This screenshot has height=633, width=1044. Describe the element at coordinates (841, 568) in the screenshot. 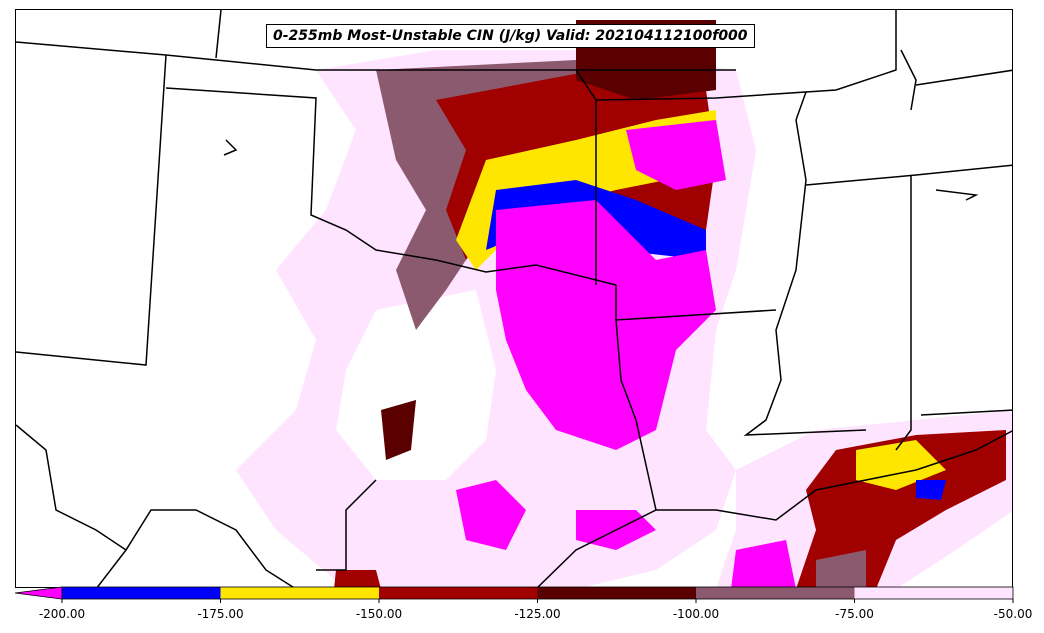

I see `cin-region-gulf-mauve` at that location.